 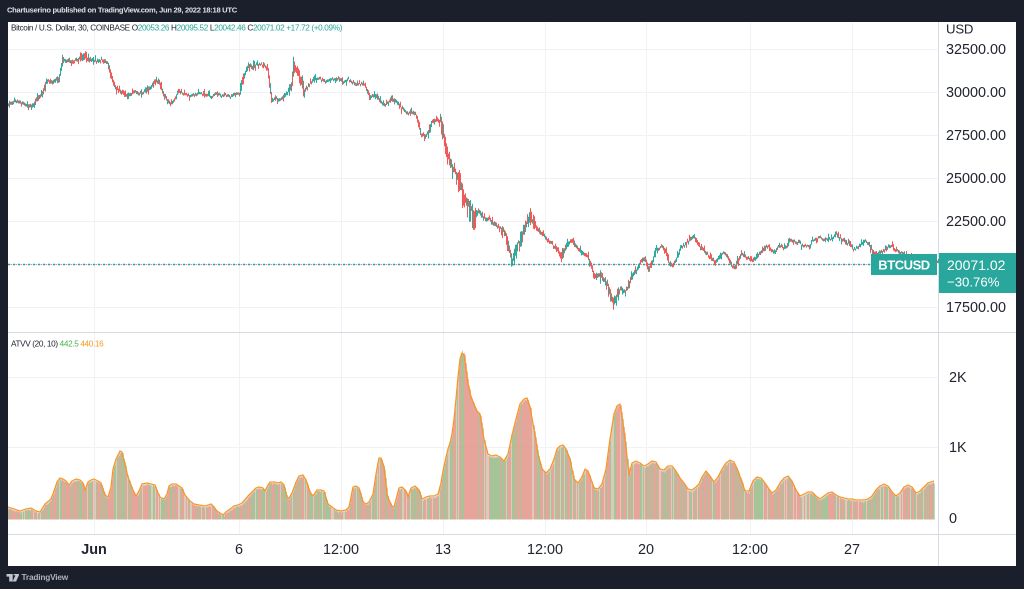 What do you see at coordinates (976, 136) in the screenshot?
I see `svg-text: 27500.00` at bounding box center [976, 136].